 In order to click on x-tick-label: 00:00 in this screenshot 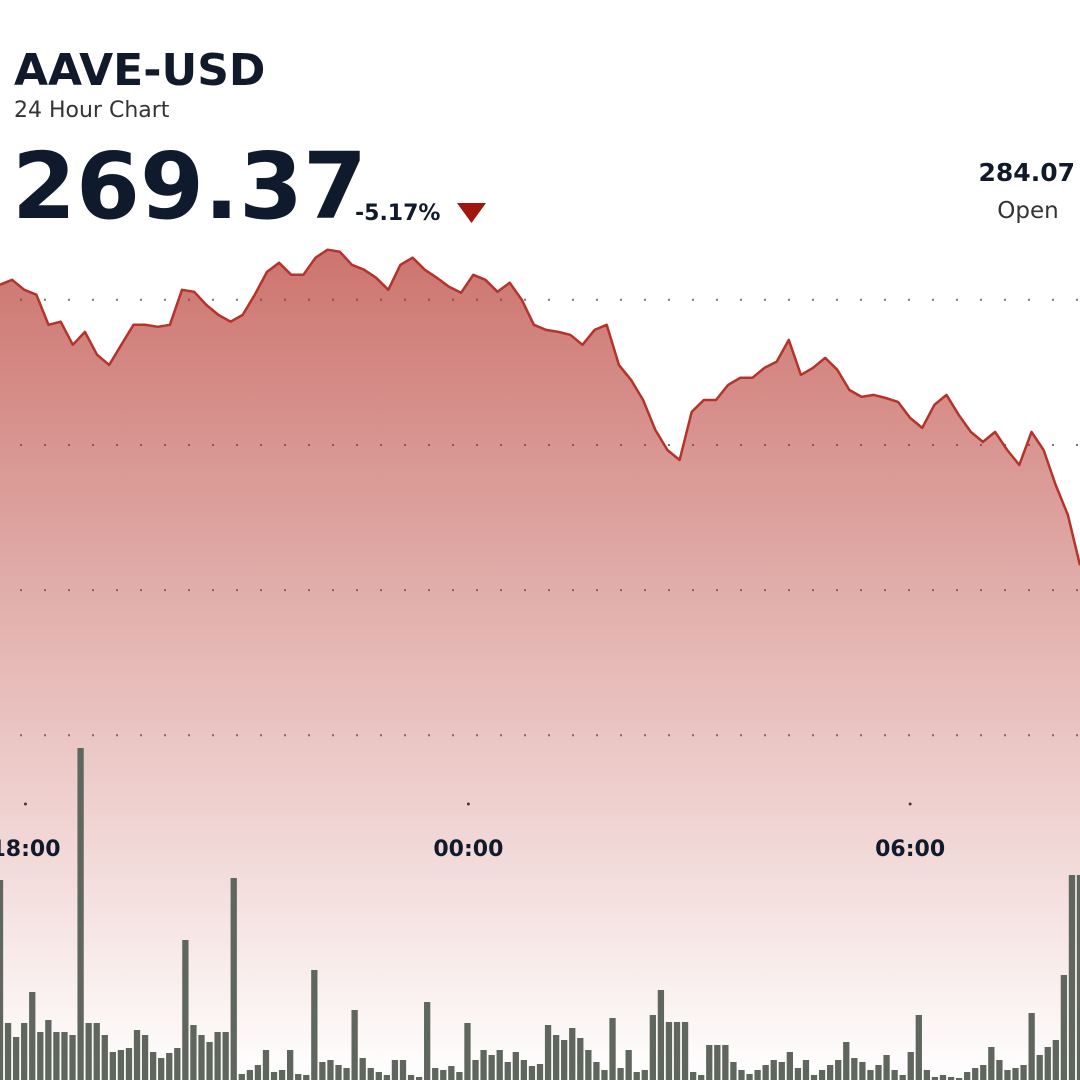, I will do `click(468, 849)`.